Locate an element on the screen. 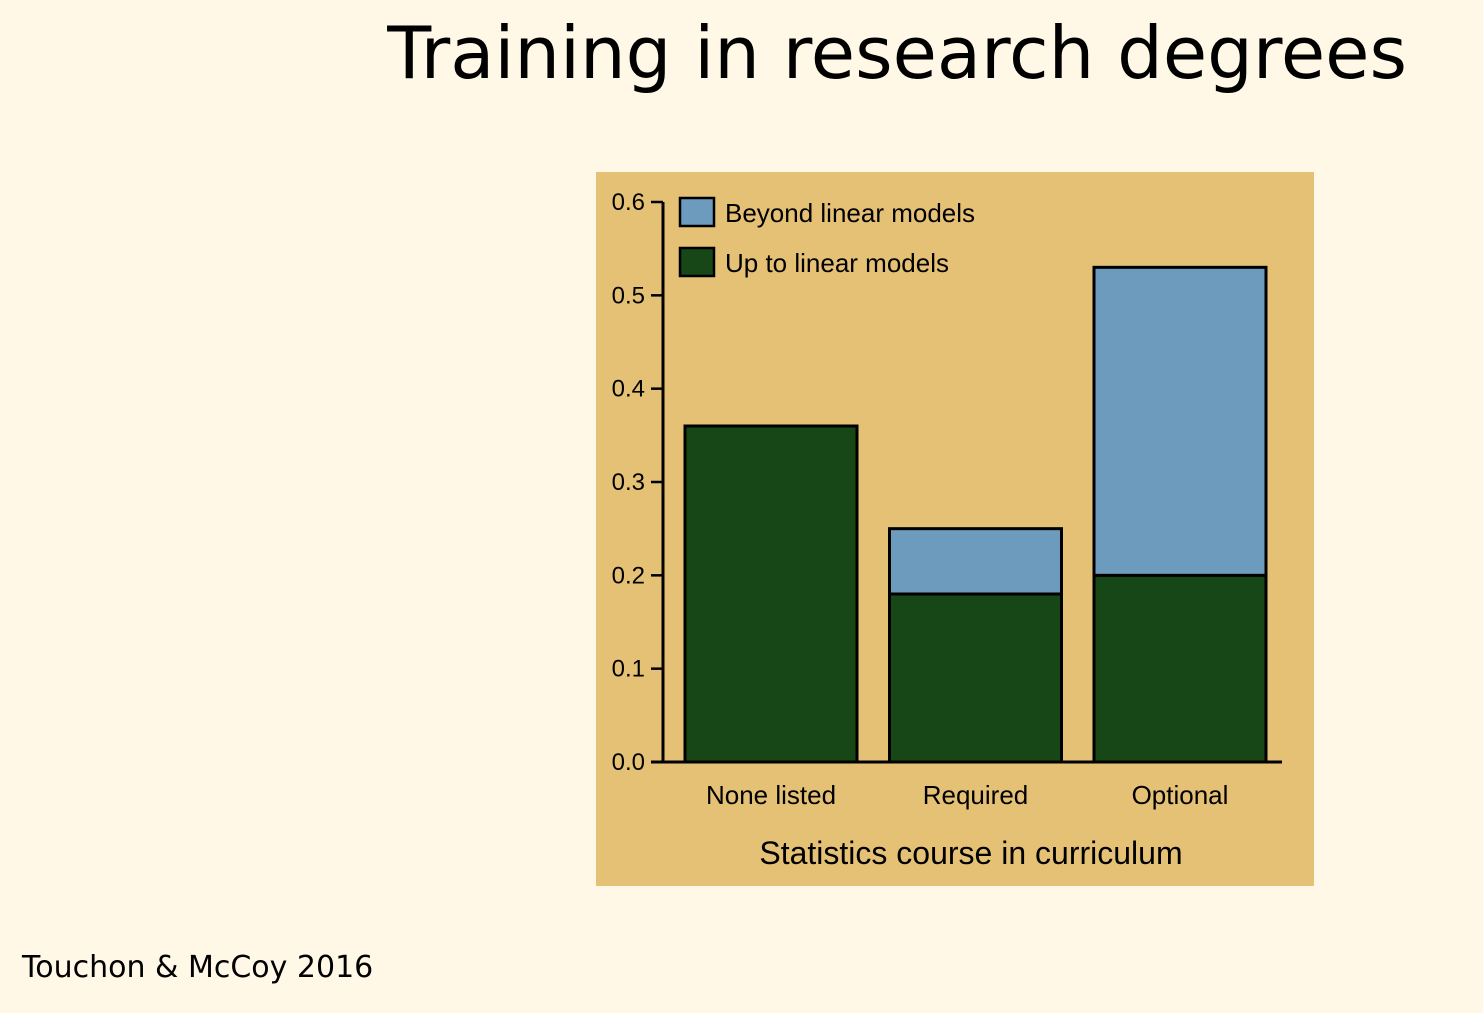 Image resolution: width=1483 pixels, height=1013 pixels. y-tick-label: 0.5 is located at coordinates (628, 295).